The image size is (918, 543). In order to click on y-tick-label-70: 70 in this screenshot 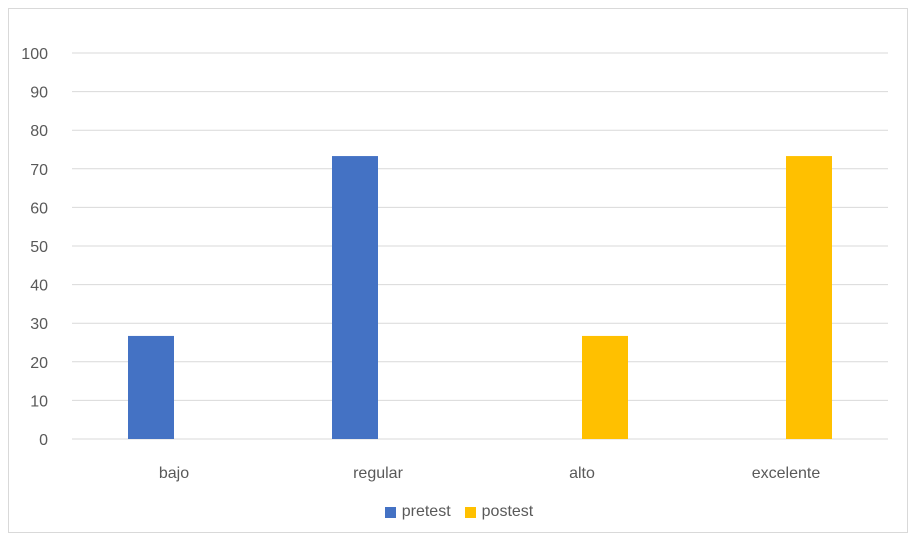, I will do `click(39, 170)`.